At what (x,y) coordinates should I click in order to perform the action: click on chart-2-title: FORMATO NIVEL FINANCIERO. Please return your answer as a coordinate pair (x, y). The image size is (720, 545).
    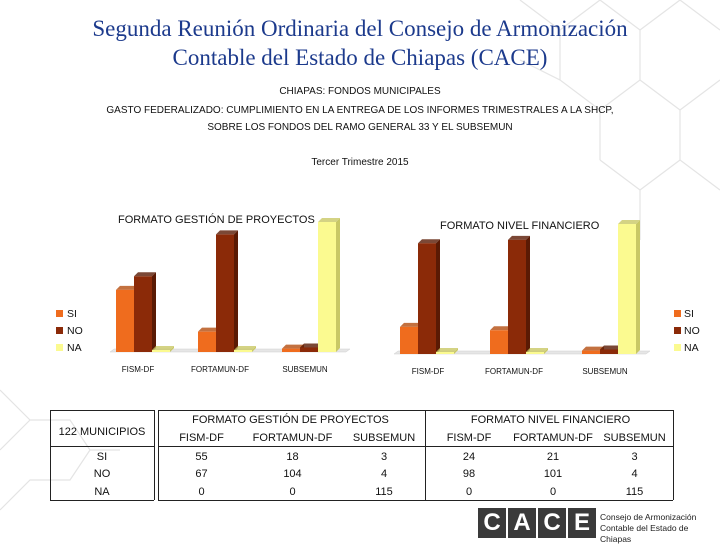
    Looking at the image, I should click on (520, 226).